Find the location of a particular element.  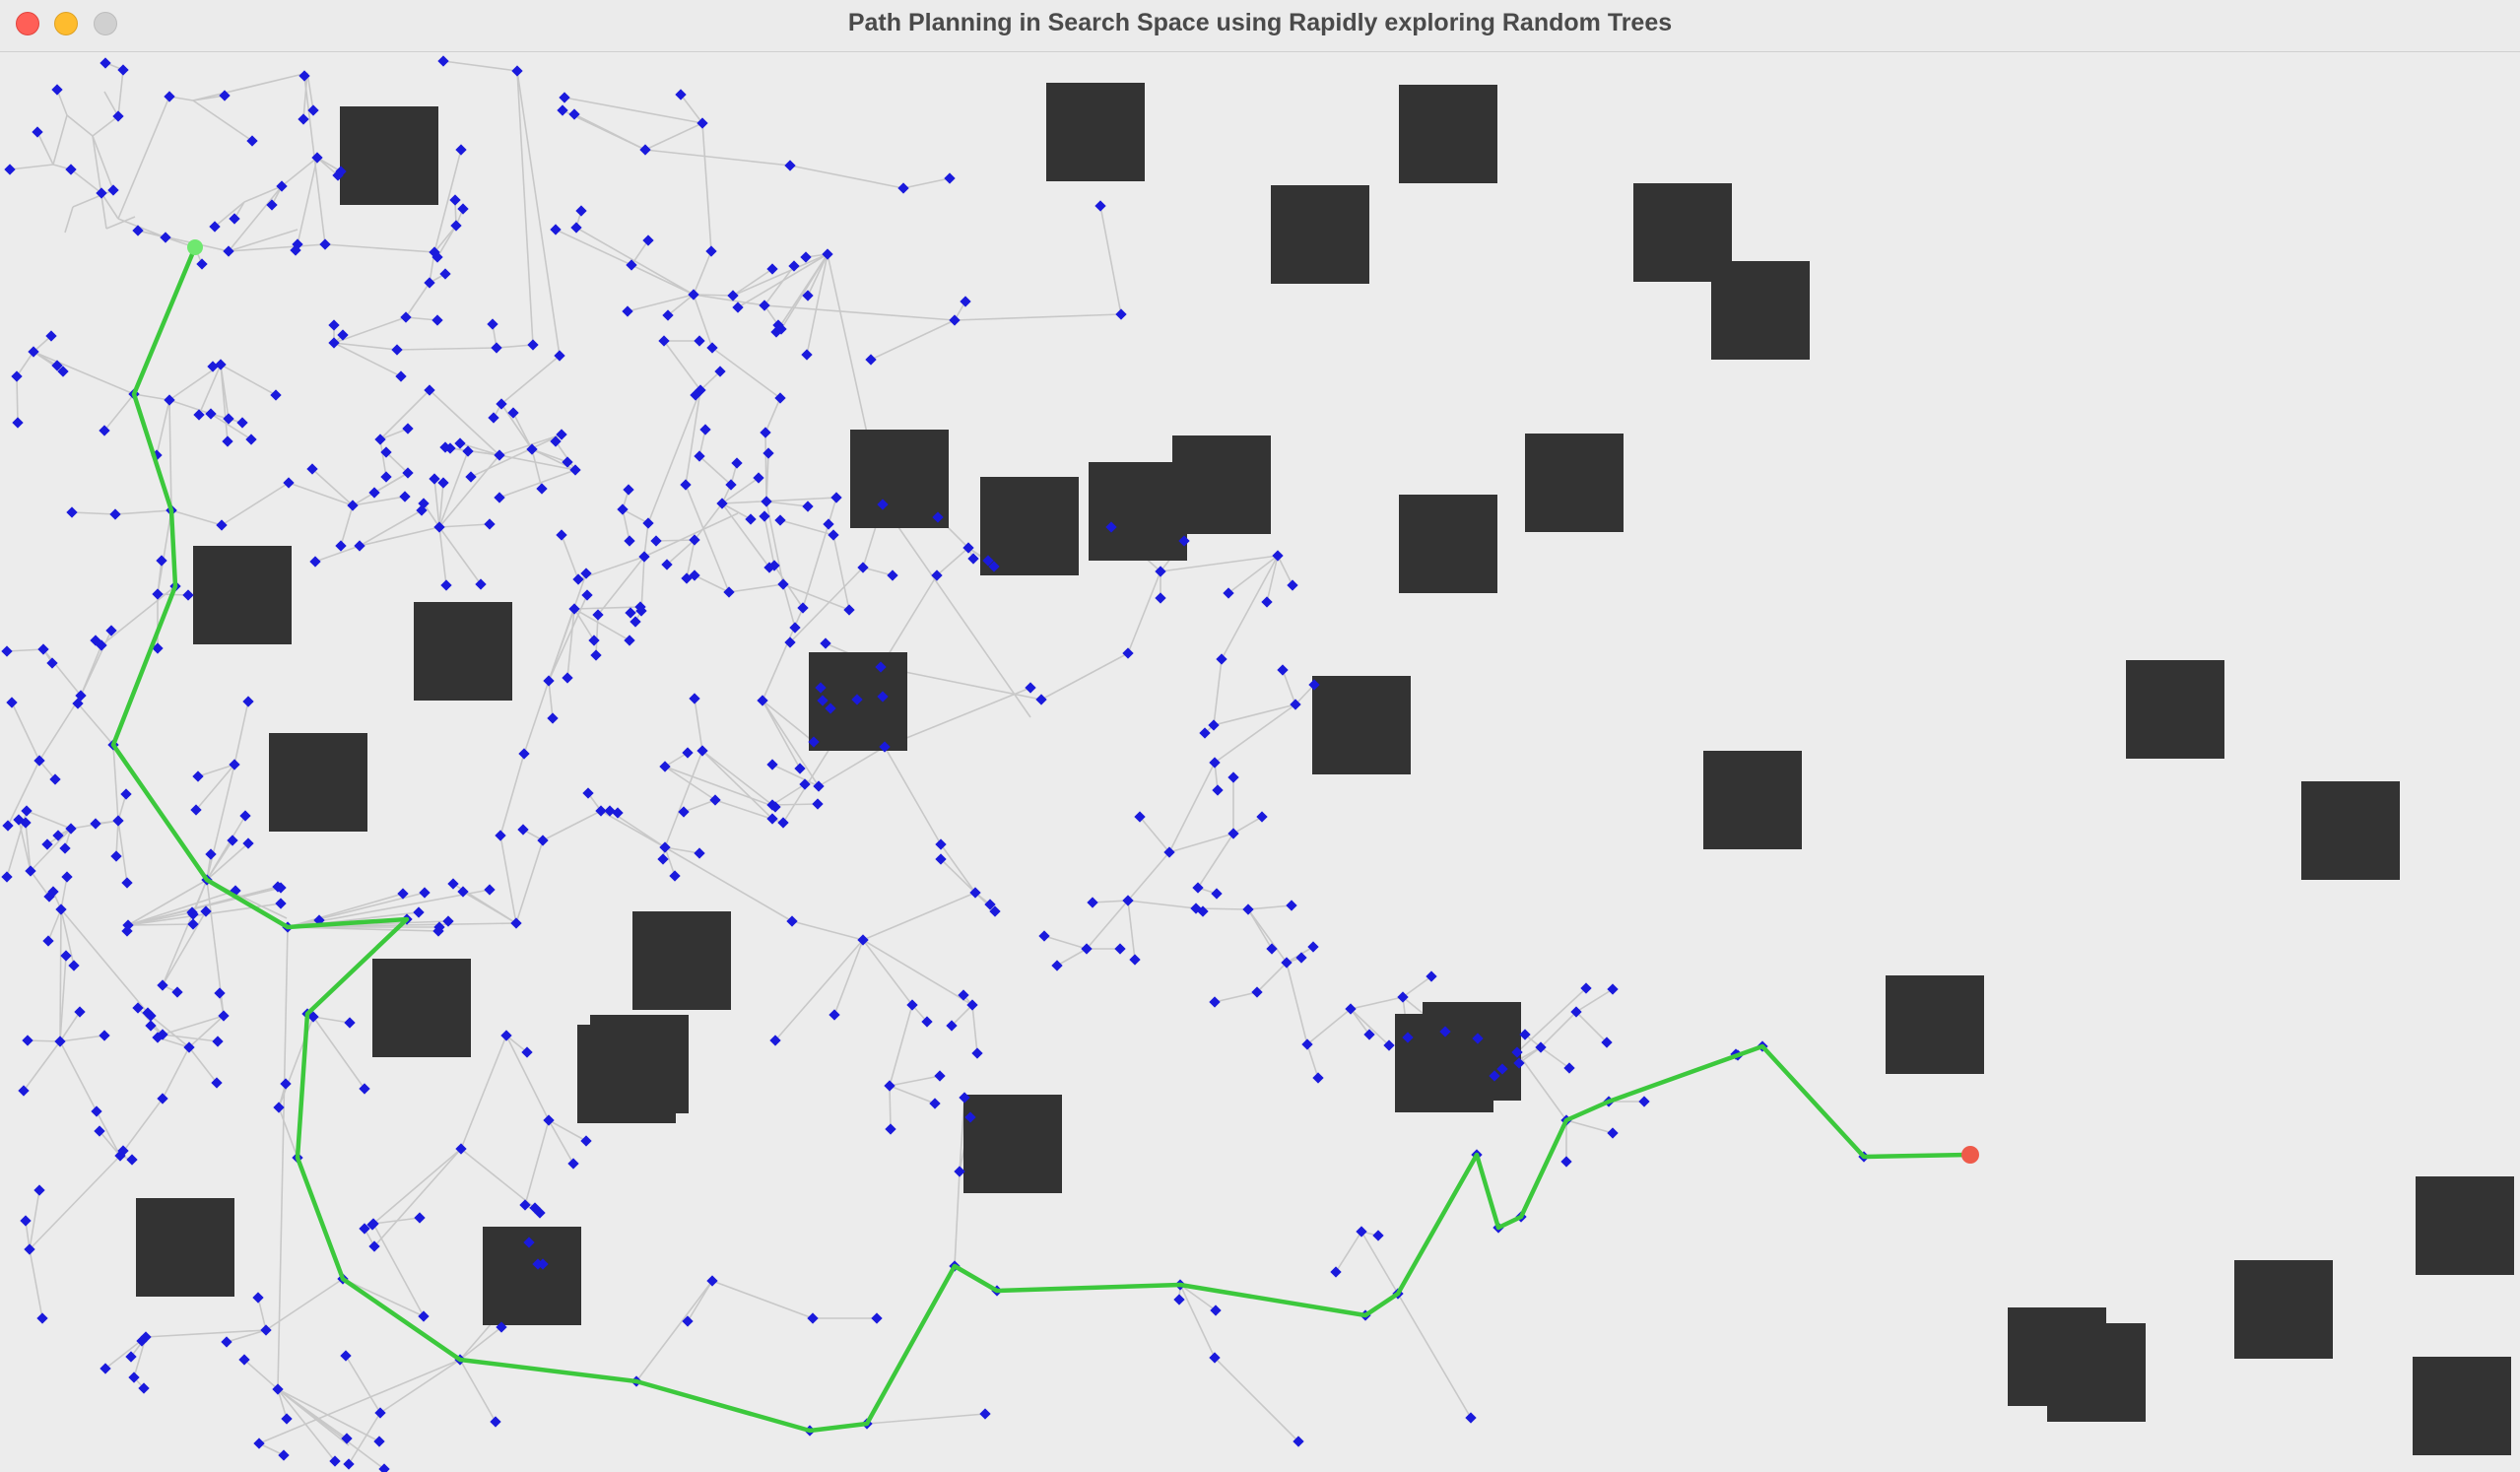

close-window-button is located at coordinates (27, 23).